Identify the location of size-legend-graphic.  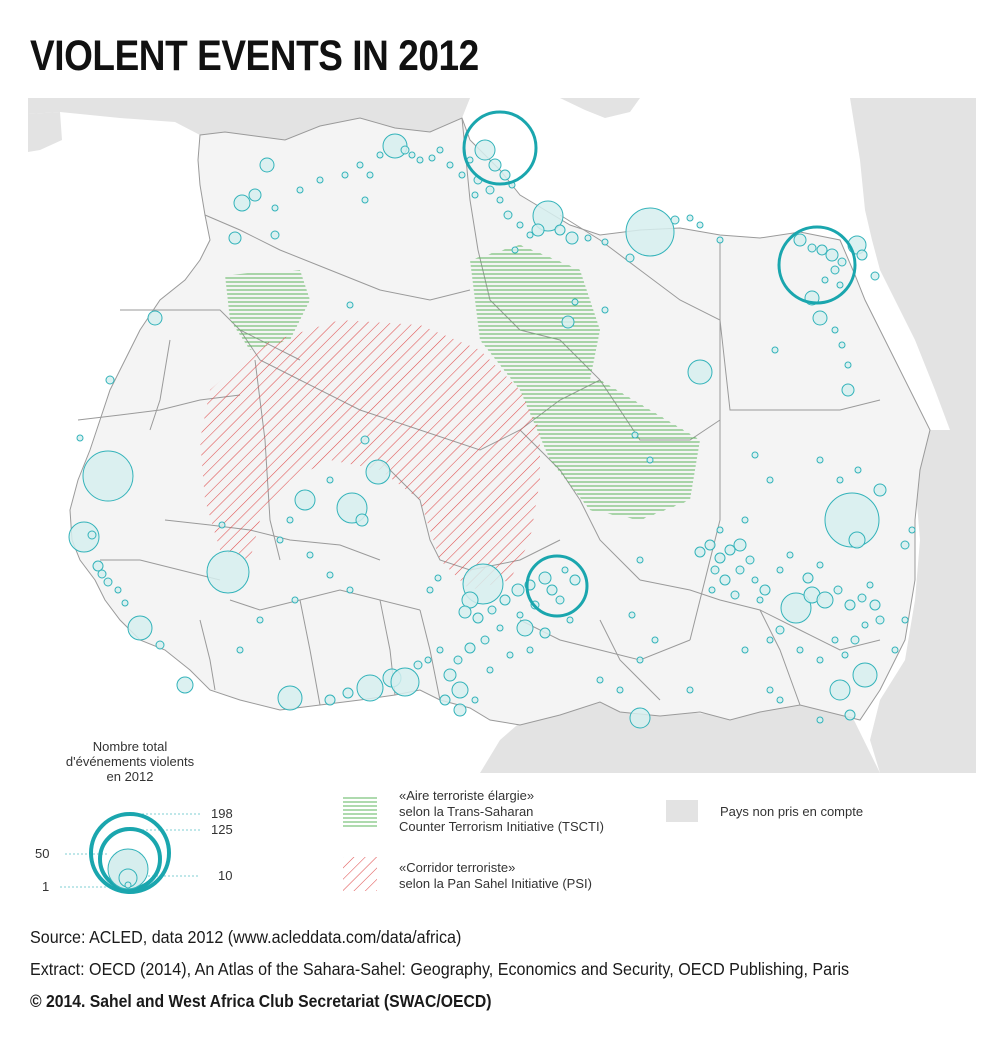
(130, 853).